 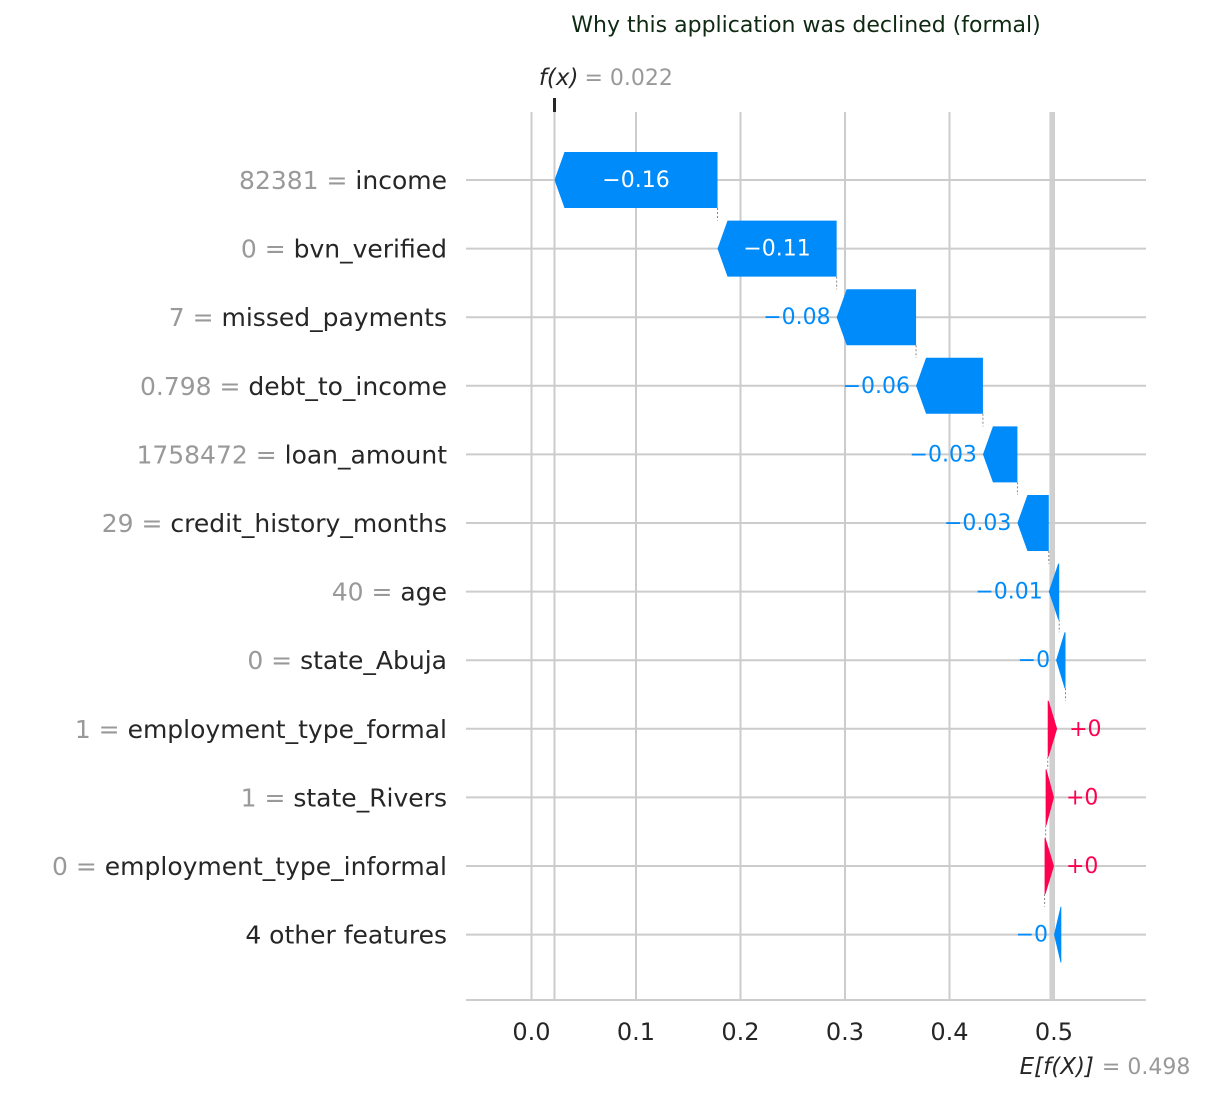 I want to click on x-tick-label: 0.4, so click(x=949, y=1032).